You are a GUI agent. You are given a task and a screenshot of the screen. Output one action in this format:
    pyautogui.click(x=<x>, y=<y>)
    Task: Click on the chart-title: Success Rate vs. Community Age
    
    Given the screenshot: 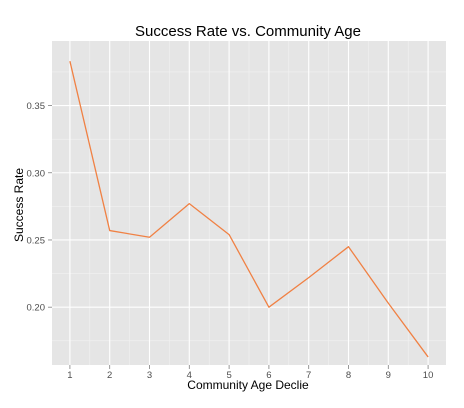 What is the action you would take?
    pyautogui.click(x=248, y=31)
    